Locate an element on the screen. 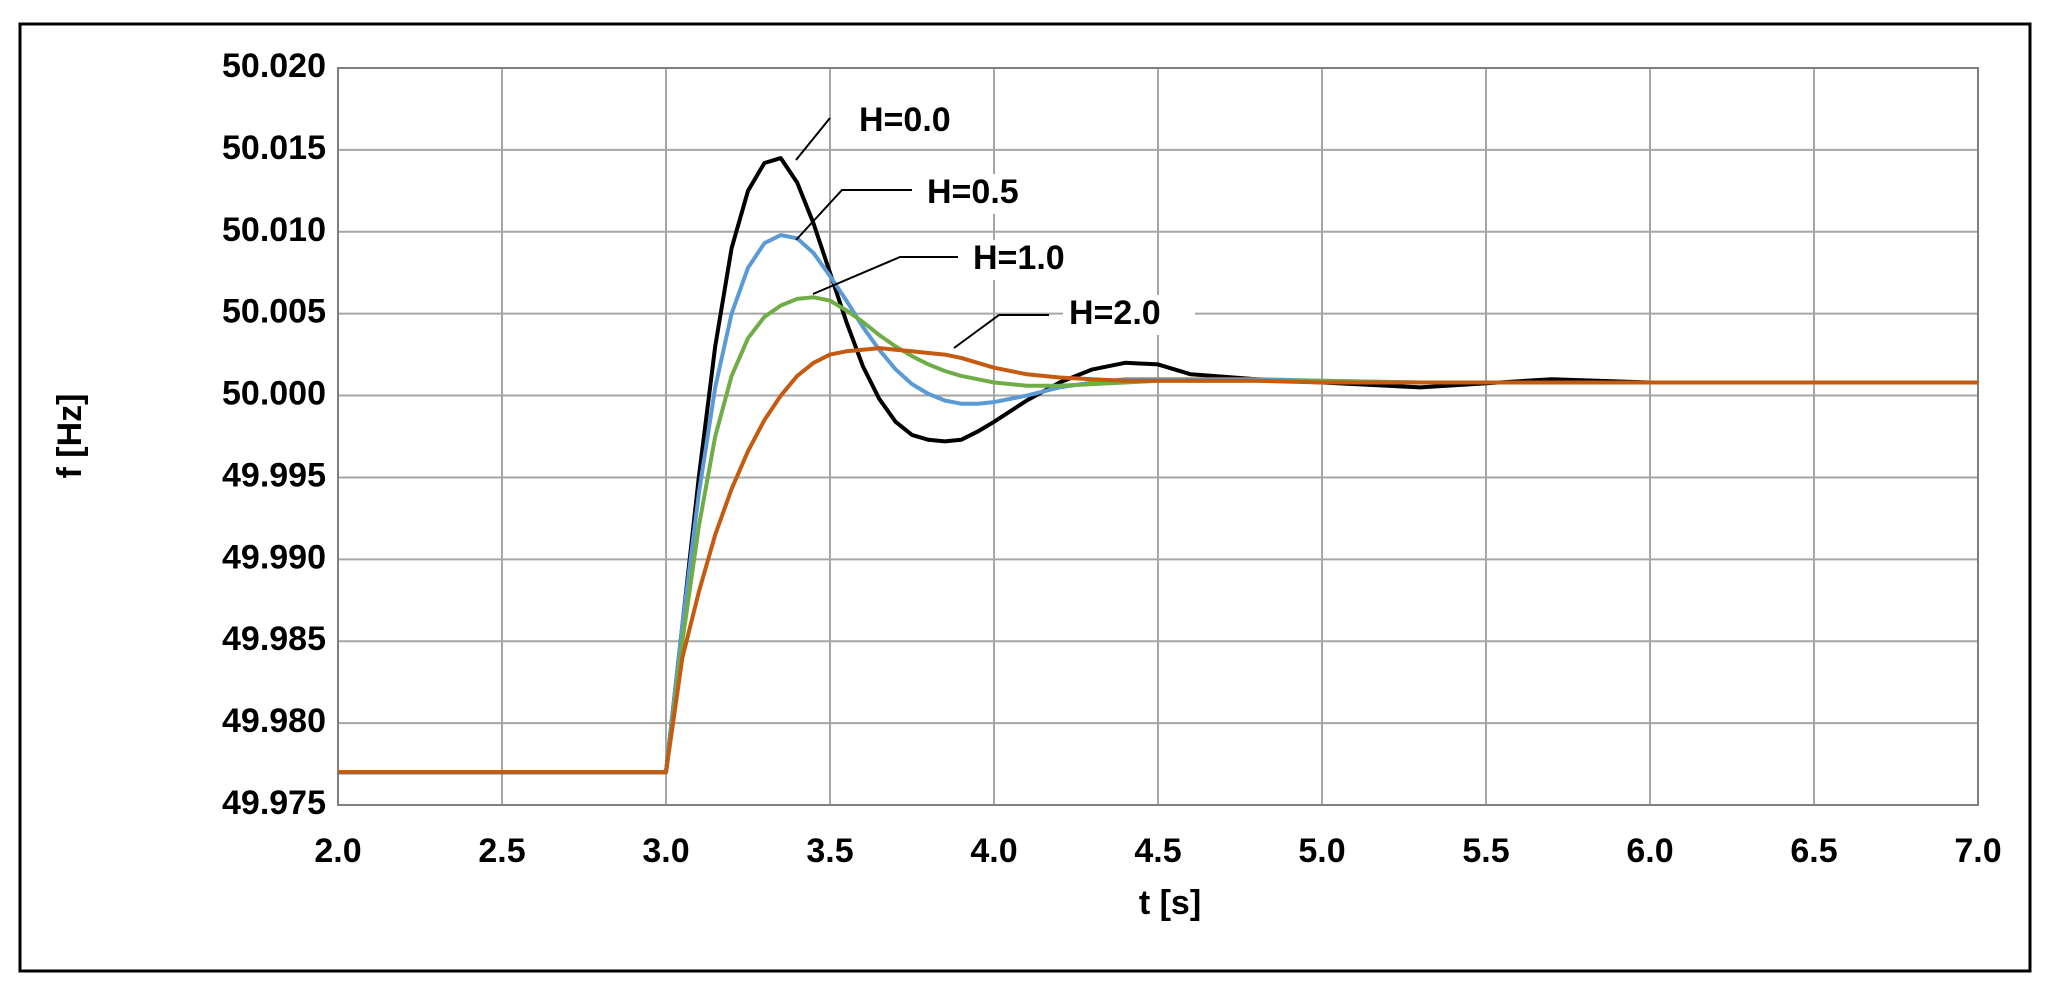 This screenshot has height=997, width=2050. y-tick-label: 50.010 is located at coordinates (274, 230).